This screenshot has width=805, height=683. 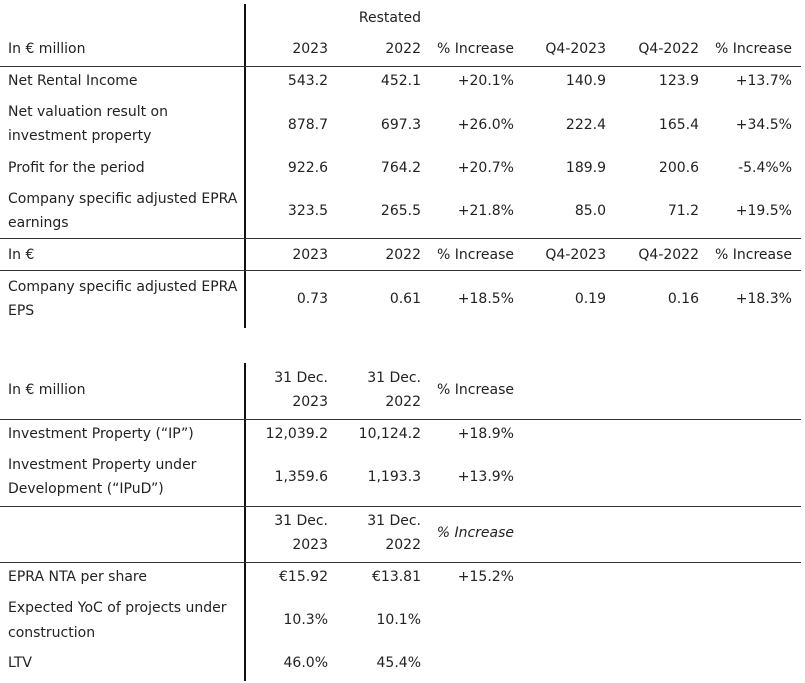 What do you see at coordinates (77, 577) in the screenshot?
I see `row-label: EPRA NTA per share` at bounding box center [77, 577].